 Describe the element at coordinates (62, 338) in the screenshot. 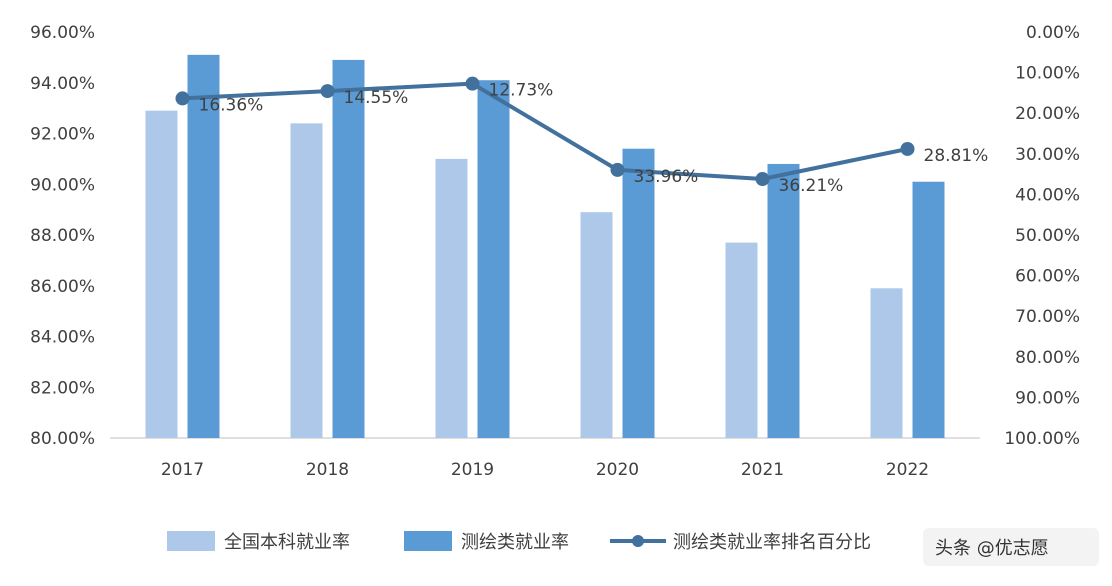

I see `left-tick-label: 84.00%` at that location.